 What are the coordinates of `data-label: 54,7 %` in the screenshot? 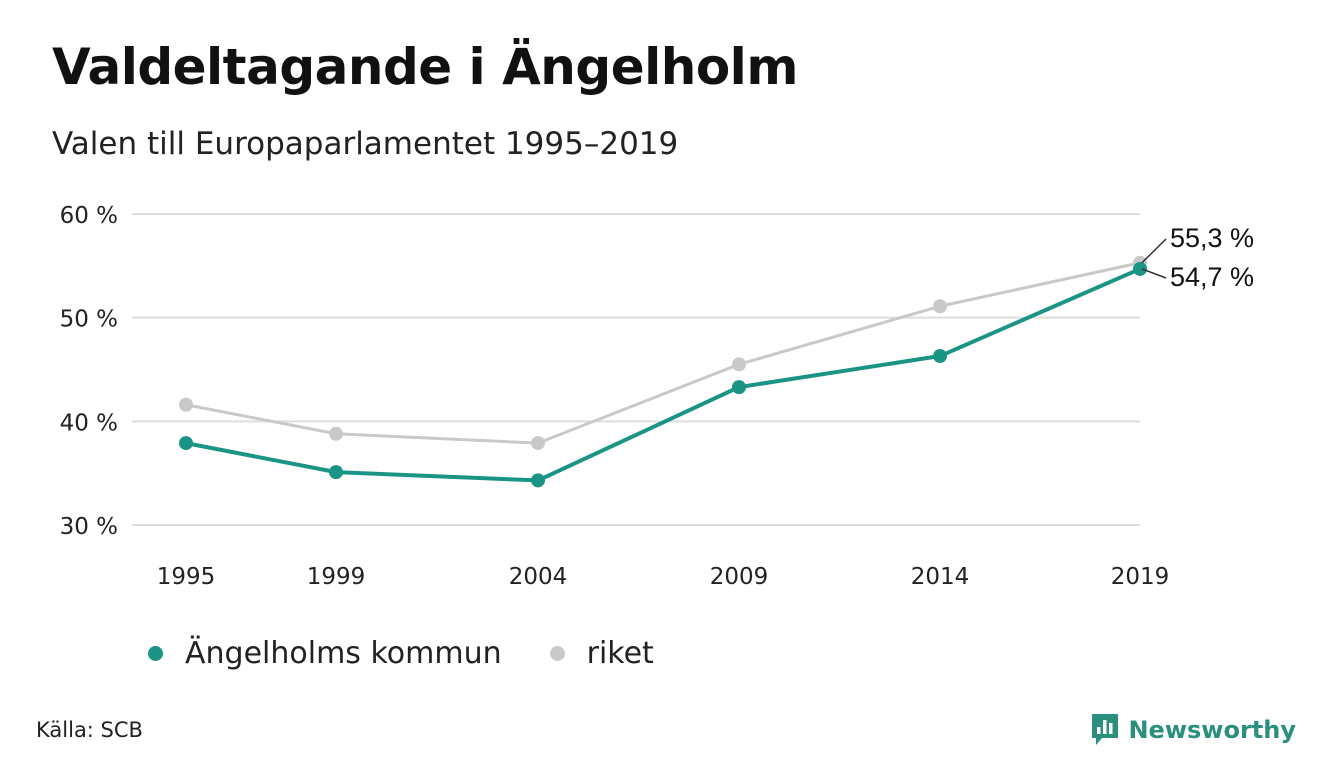 It's located at (1212, 277).